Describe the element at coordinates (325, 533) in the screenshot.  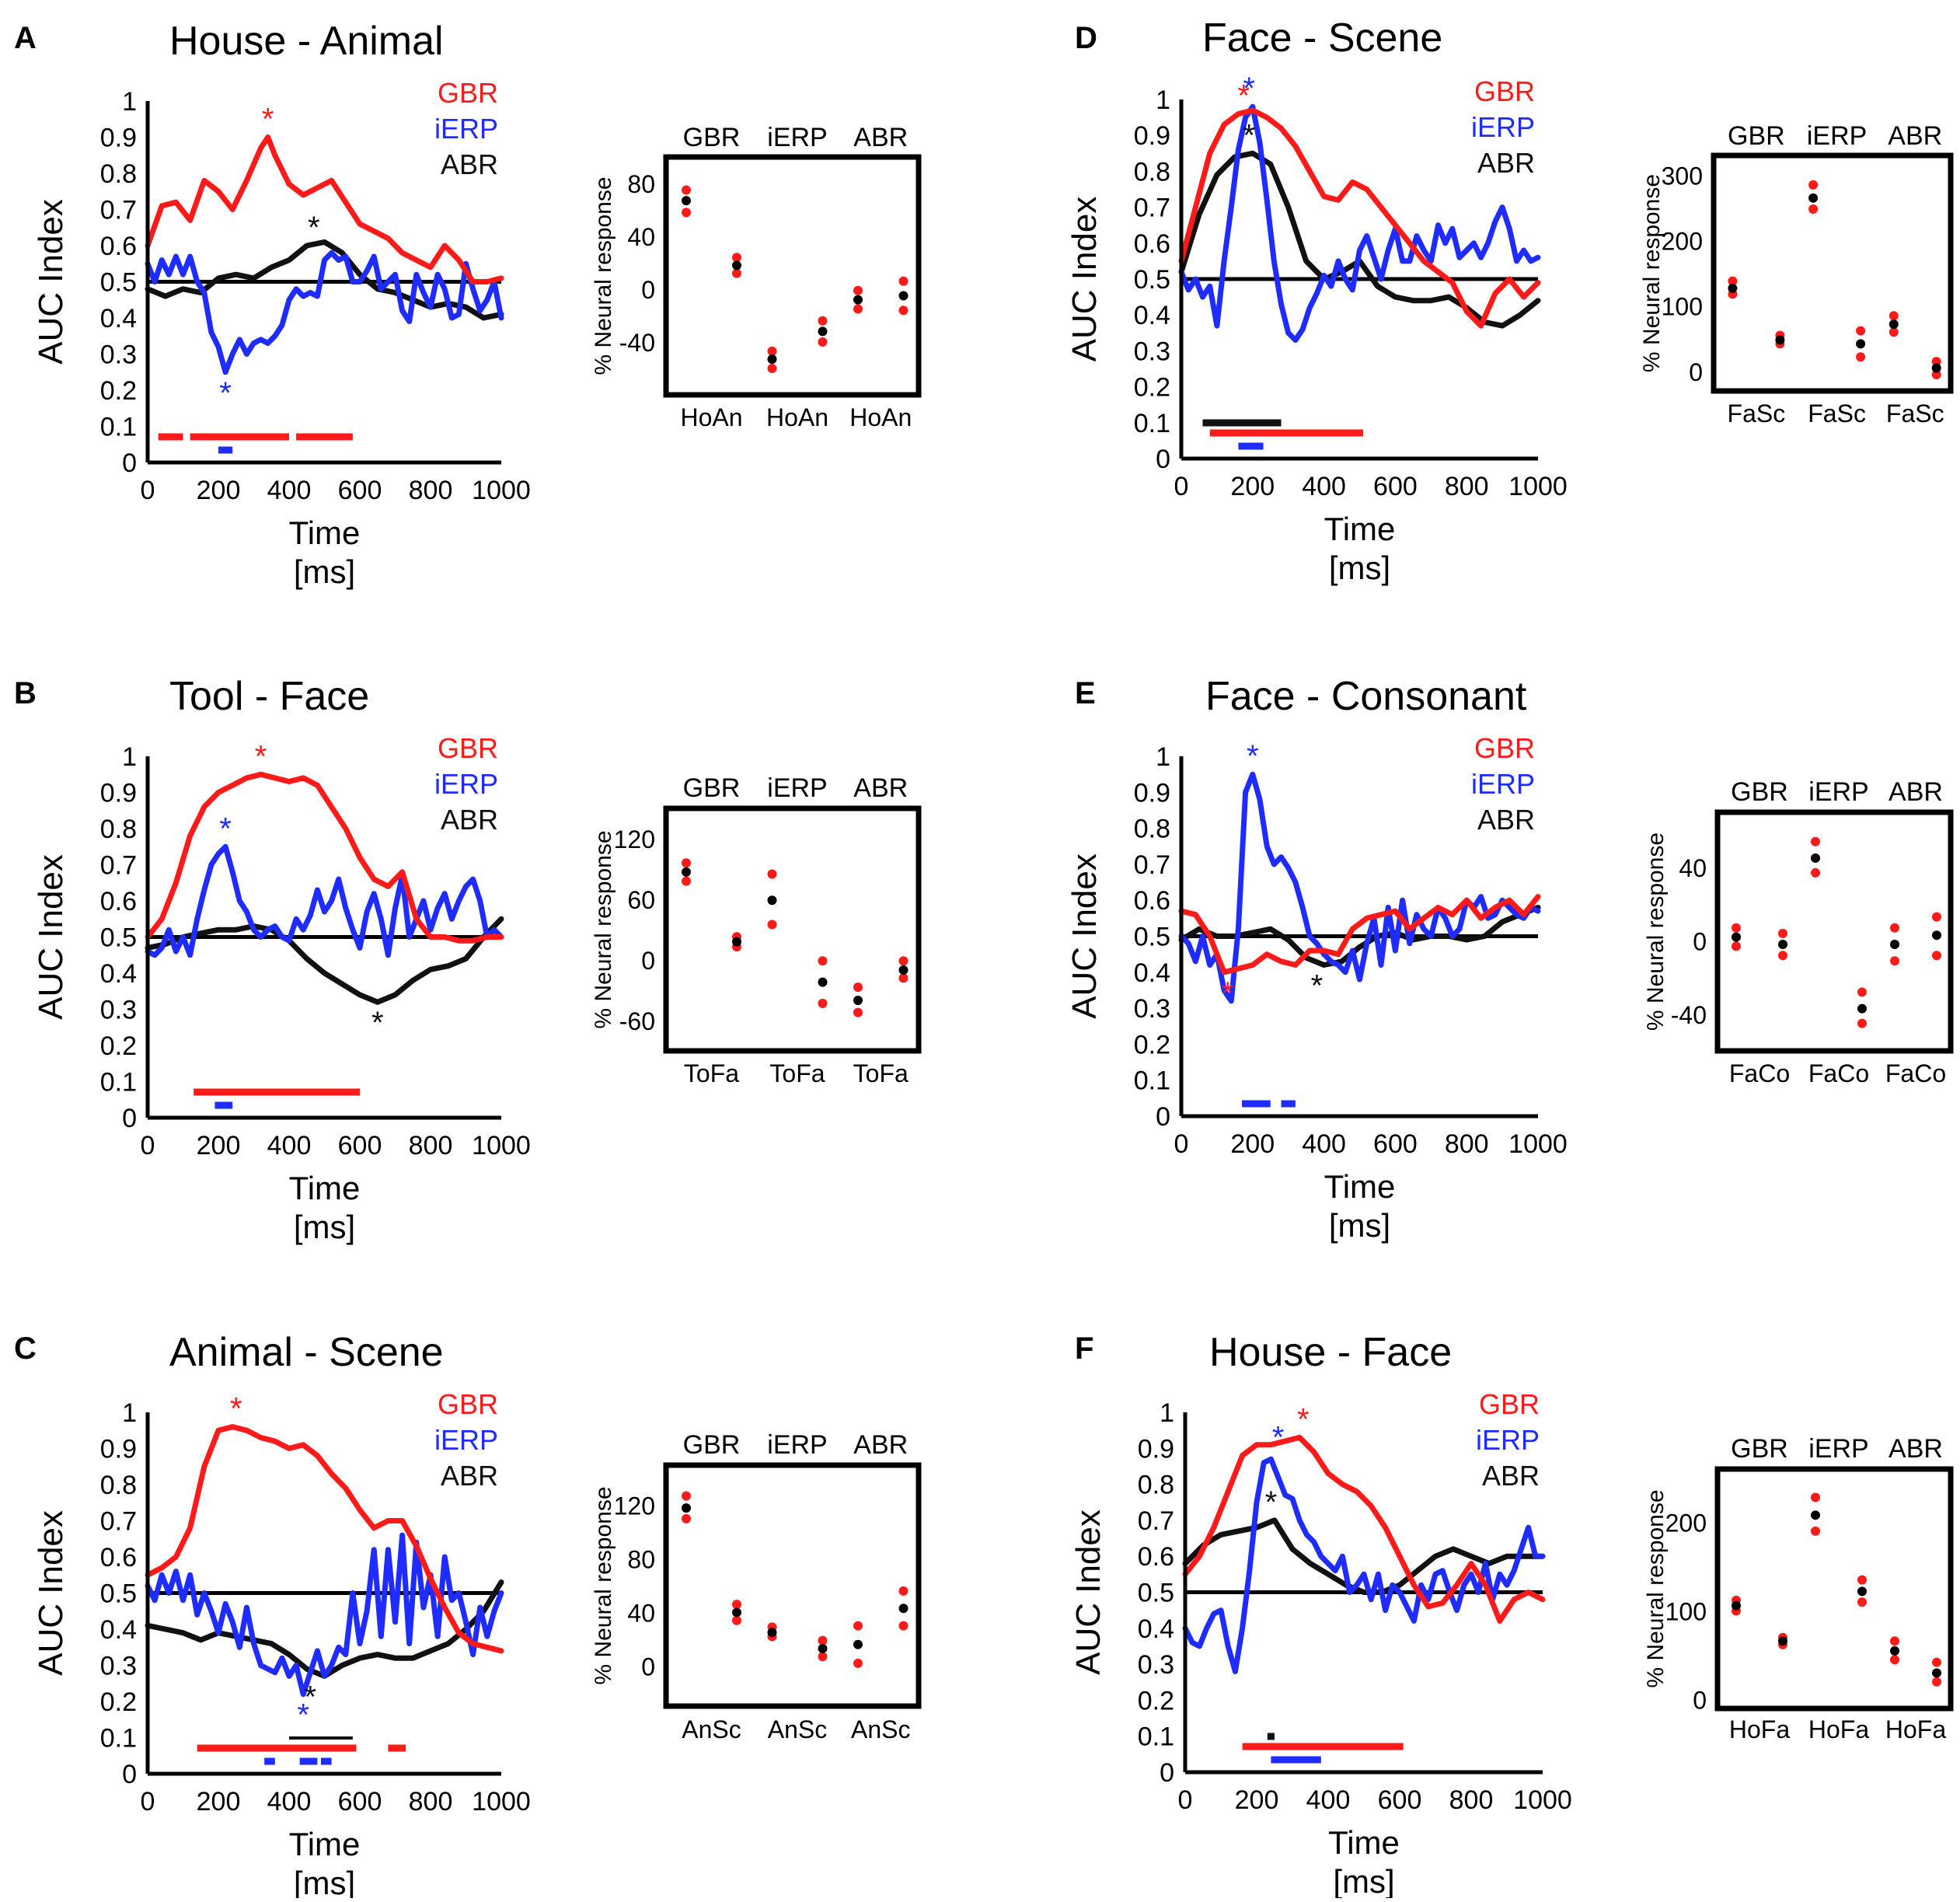
I see `x-axis-label: Time` at that location.